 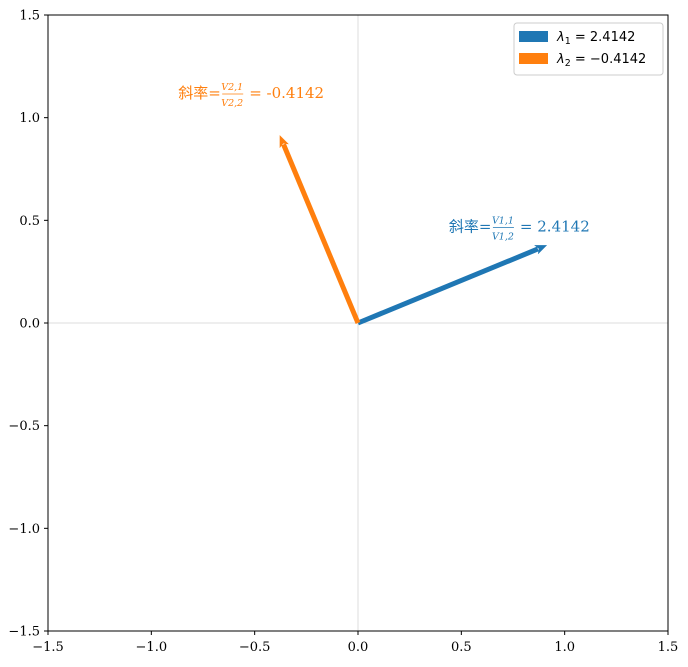 What do you see at coordinates (24, 426) in the screenshot?
I see `y-tick-label: −0.5` at bounding box center [24, 426].